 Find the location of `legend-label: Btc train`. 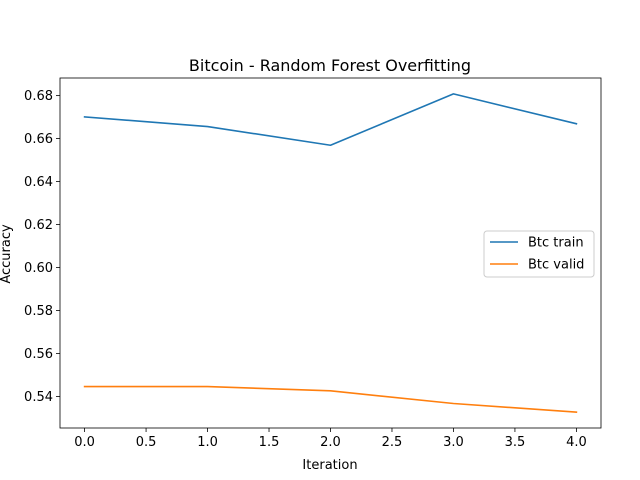

legend-label: Btc train is located at coordinates (556, 243).